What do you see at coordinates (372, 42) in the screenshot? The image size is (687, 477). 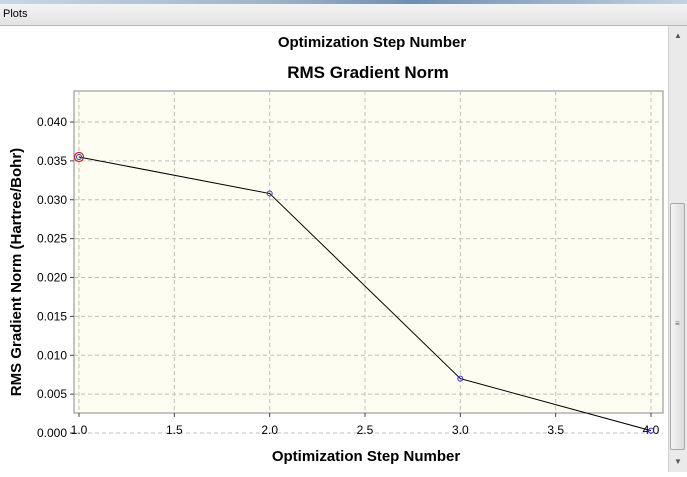 I see `chart-top-label: Optimization Step Number` at bounding box center [372, 42].